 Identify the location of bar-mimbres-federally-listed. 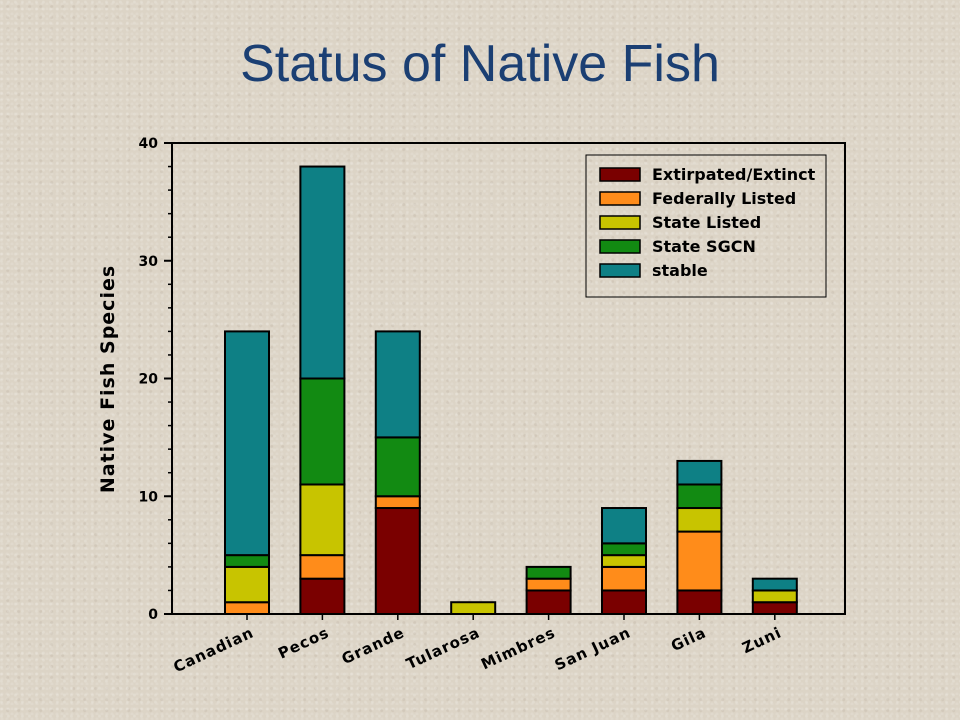
(548, 584).